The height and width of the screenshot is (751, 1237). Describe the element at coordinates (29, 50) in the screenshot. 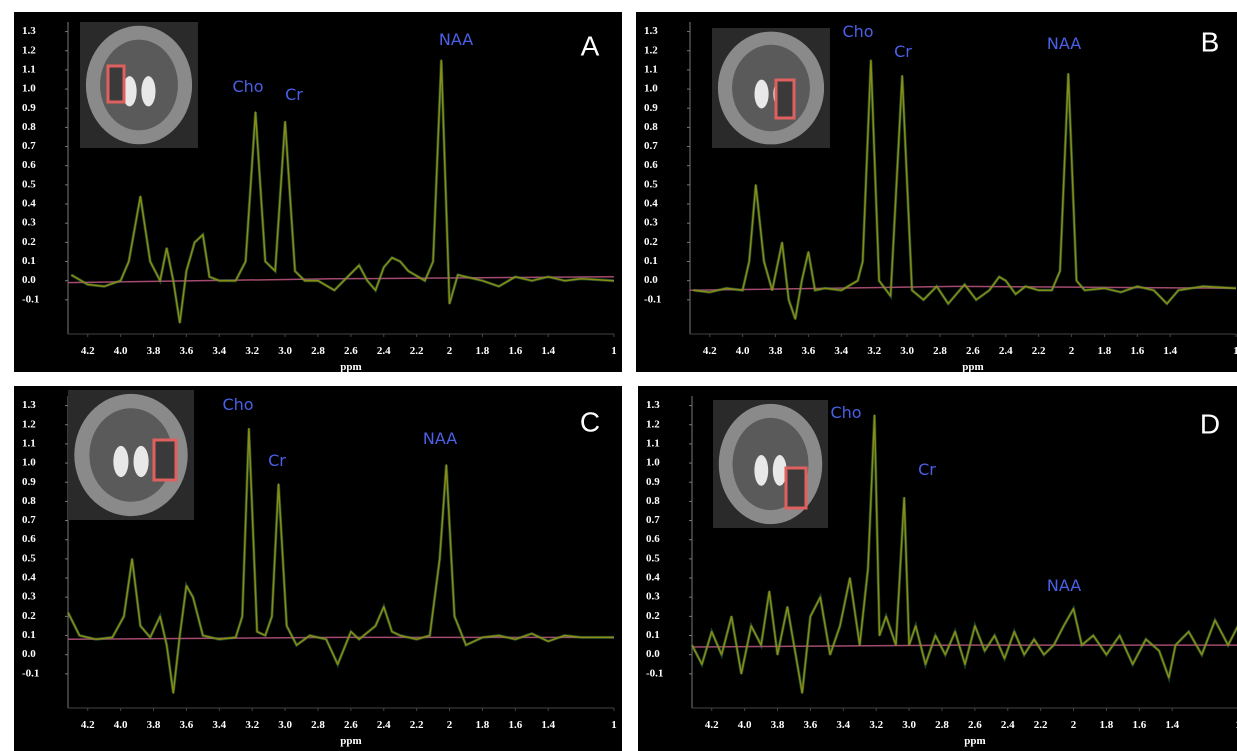

I see `y-tick-label: 1.2` at that location.